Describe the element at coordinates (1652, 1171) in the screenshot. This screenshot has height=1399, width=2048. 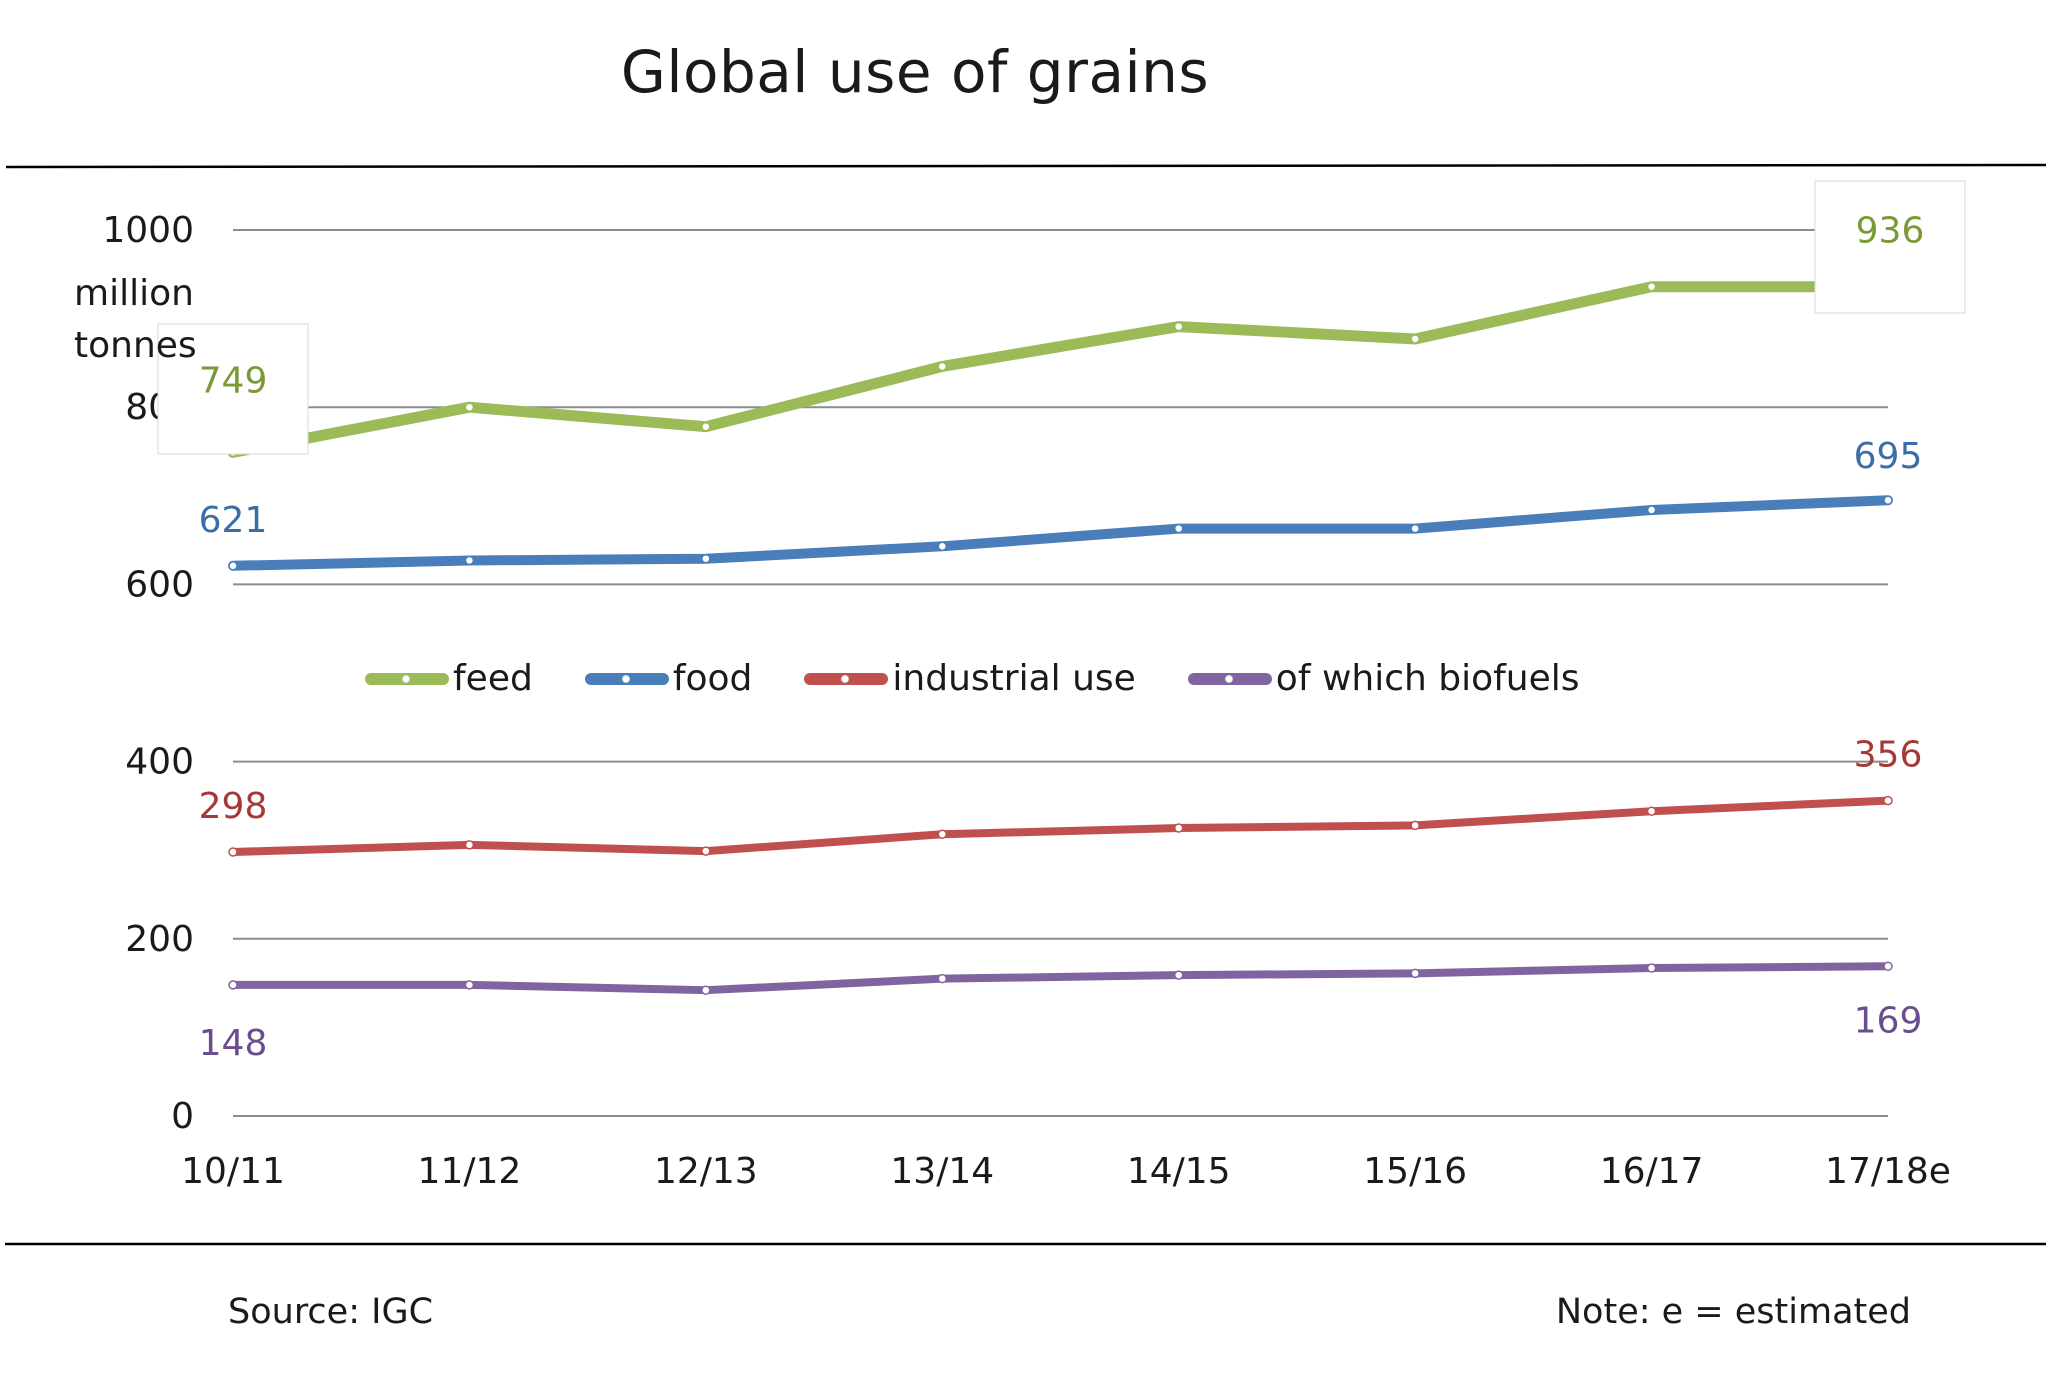
I see `x-tick-label-16-17: 16/17` at that location.